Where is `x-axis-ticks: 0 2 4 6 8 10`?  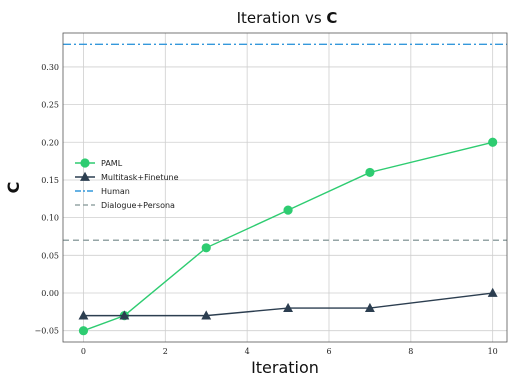
x-axis-ticks: 0 2 4 6 8 10 is located at coordinates (289, 351).